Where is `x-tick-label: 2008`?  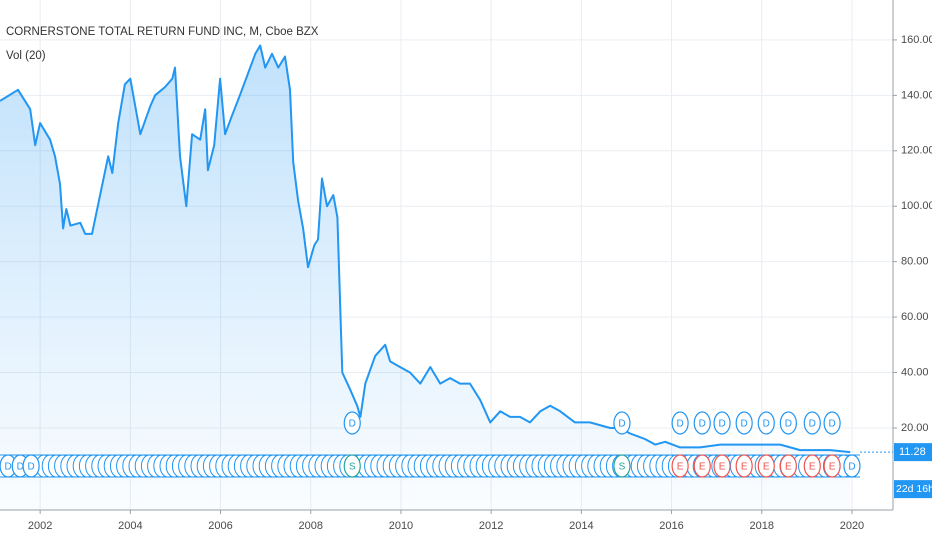
x-tick-label: 2008 is located at coordinates (311, 526).